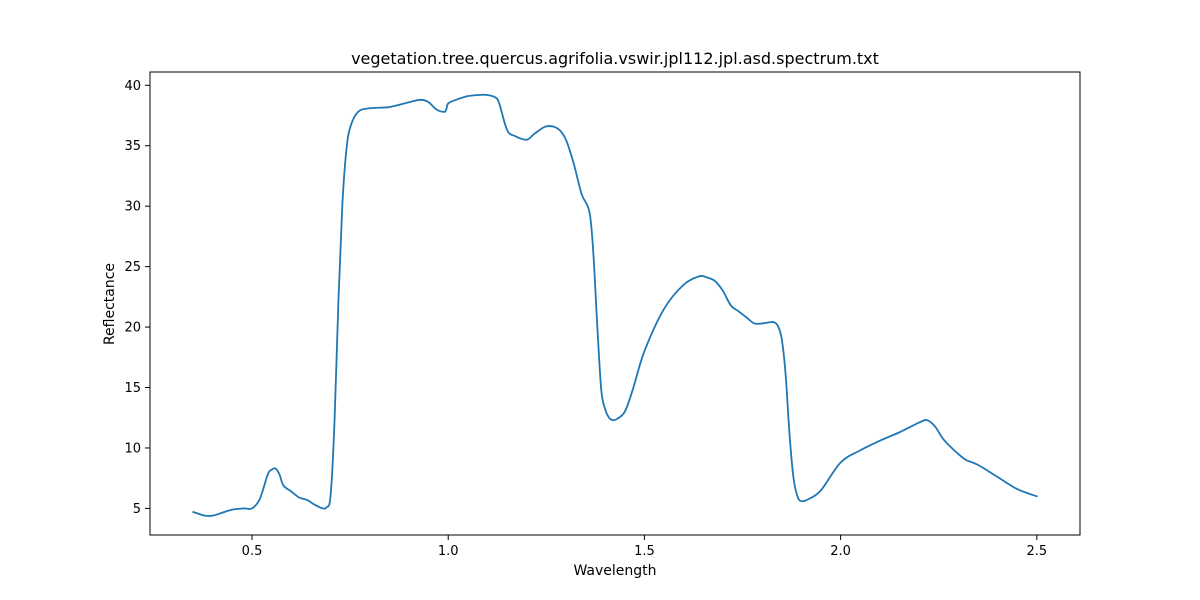 This screenshot has height=600, width=1200. Describe the element at coordinates (1036, 551) in the screenshot. I see `x-tick-label: 2.5` at that location.